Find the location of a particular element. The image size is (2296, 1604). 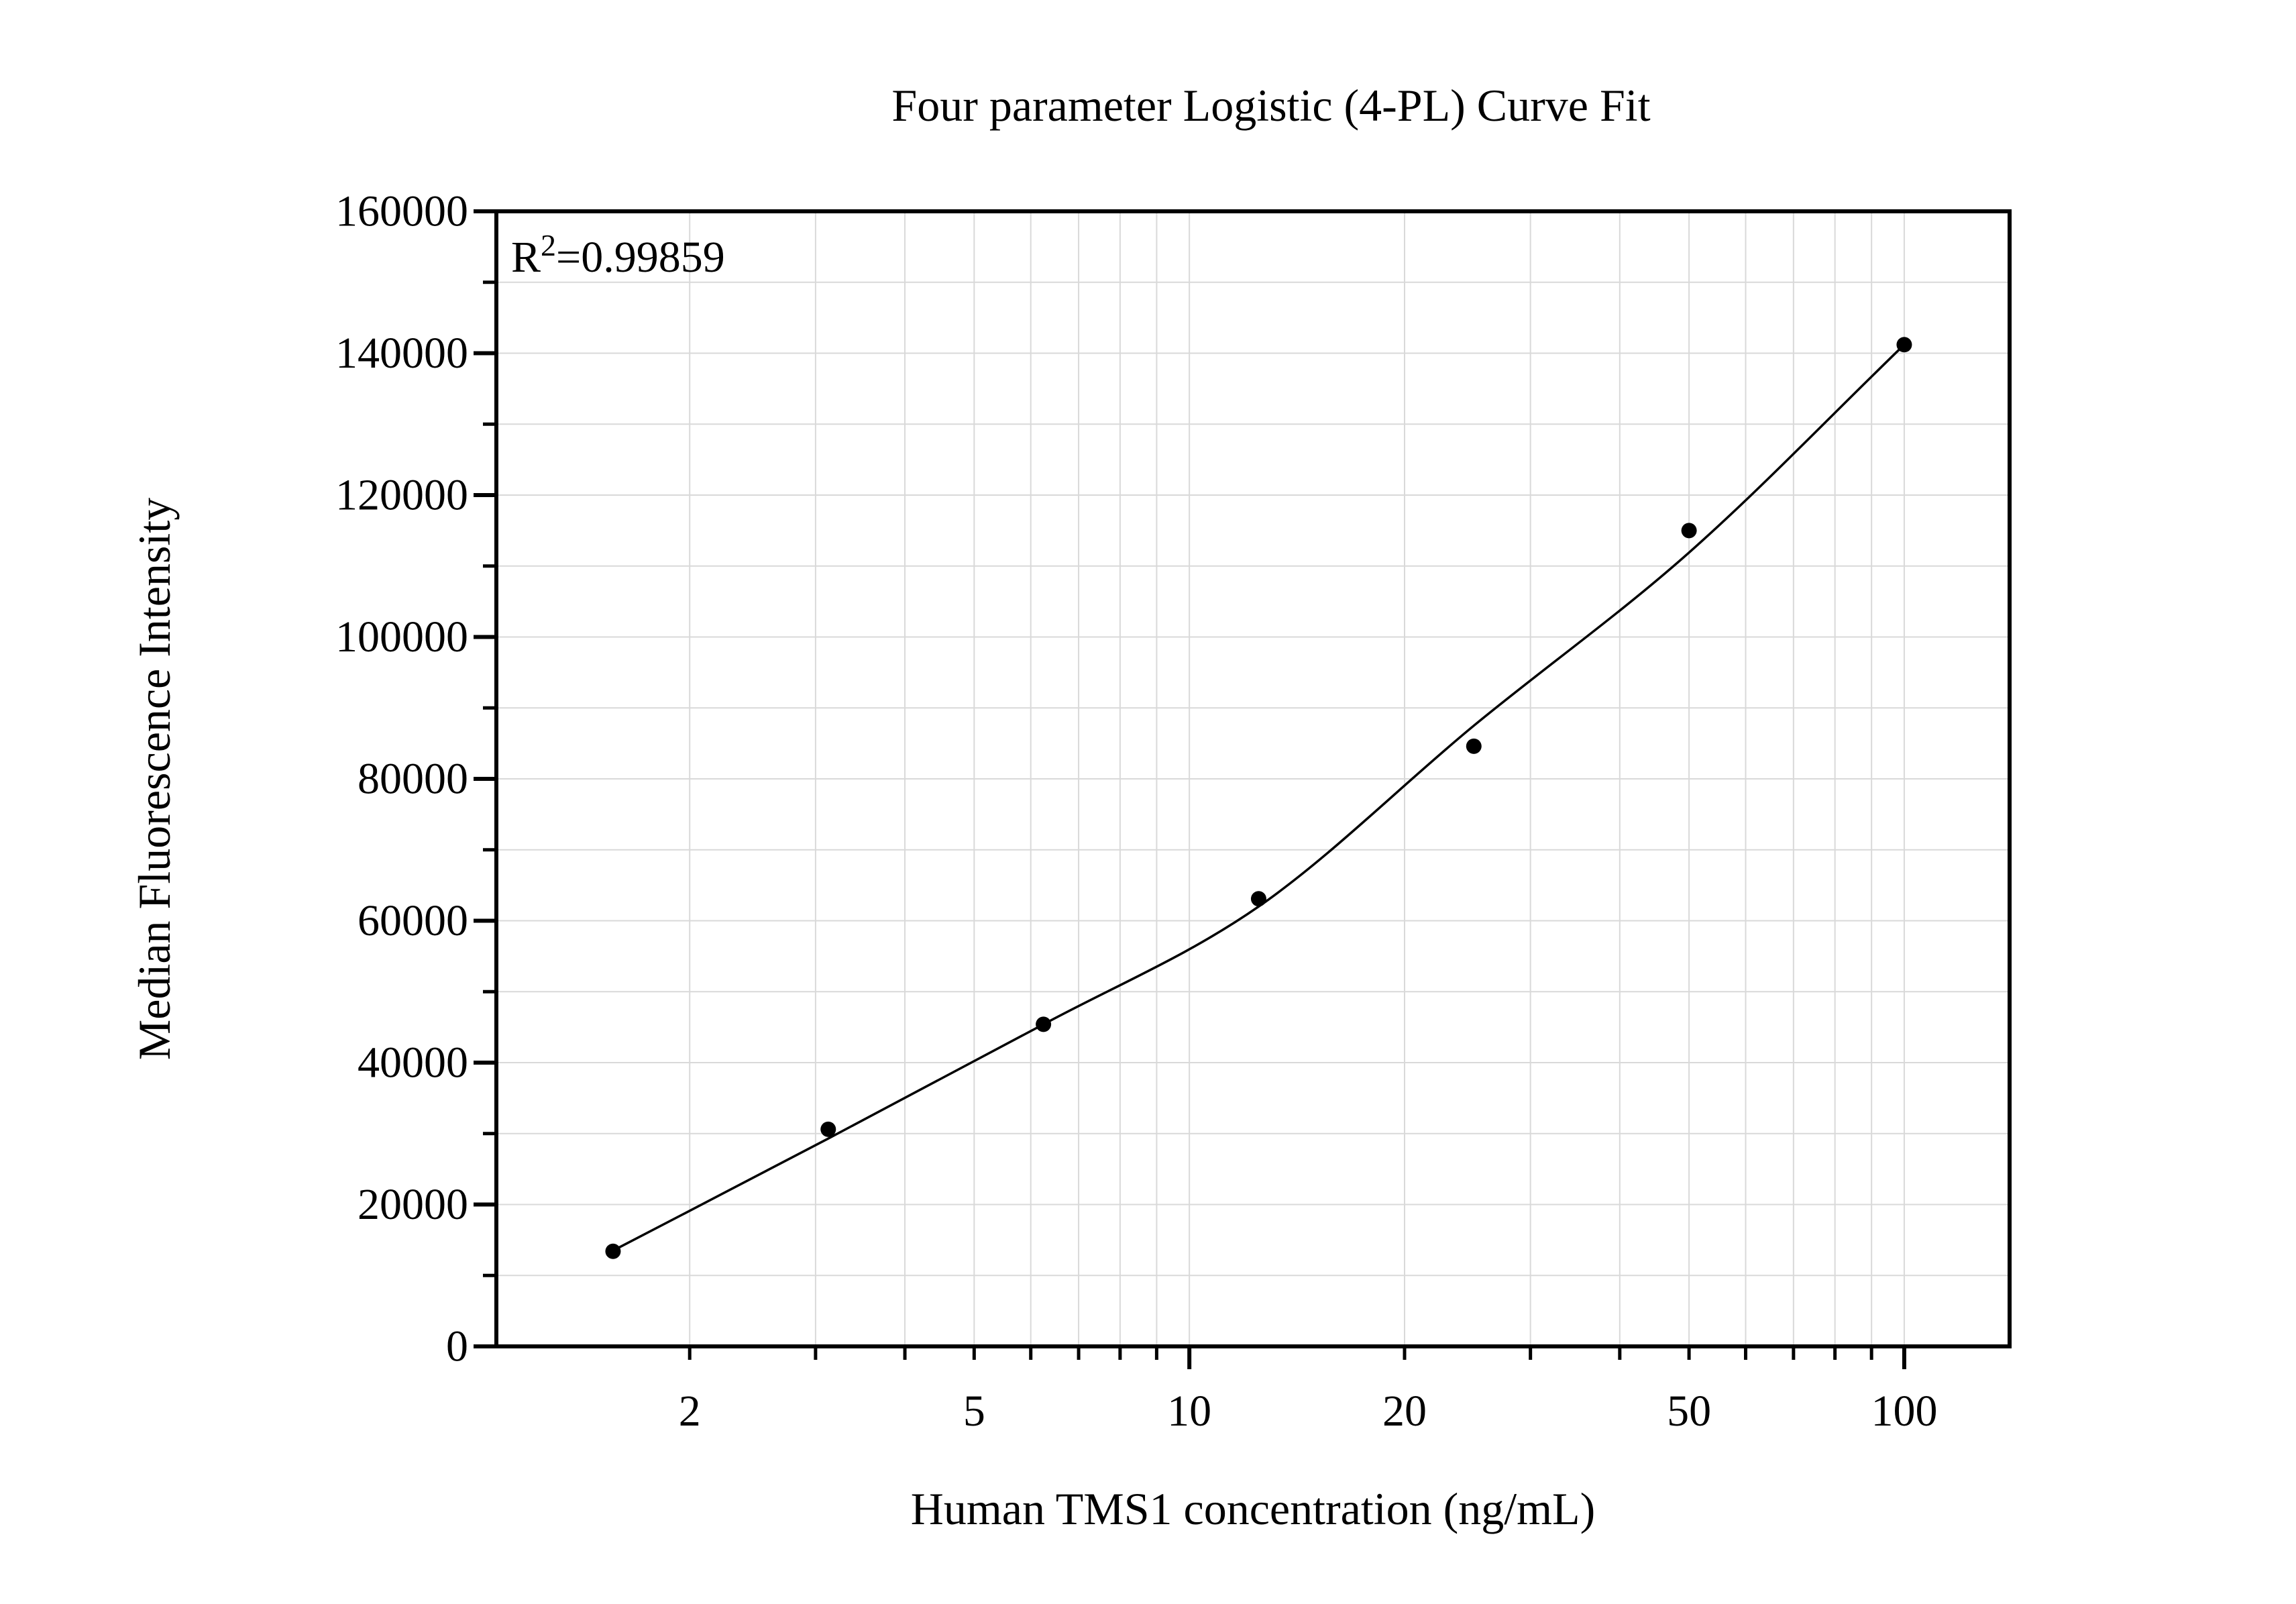

y-tick-label: 120000 is located at coordinates (401, 496).